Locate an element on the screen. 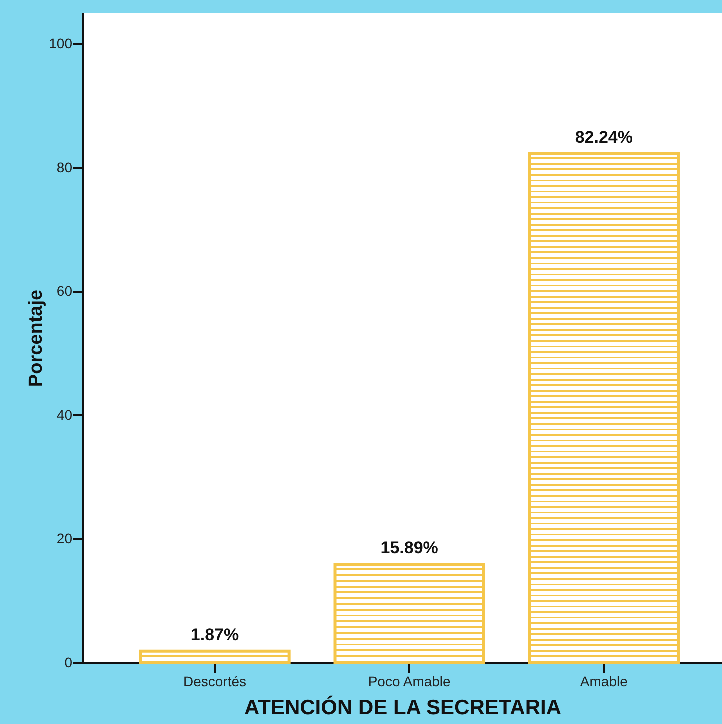 This screenshot has width=722, height=724. data-label: 82.24% is located at coordinates (604, 137).